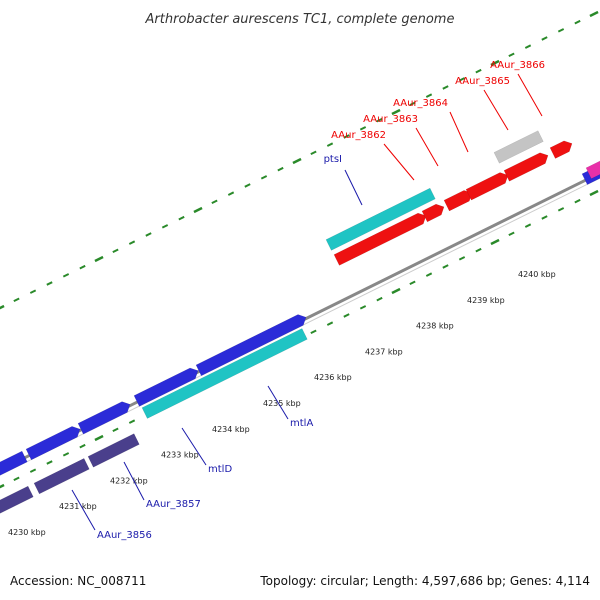 This screenshot has width=600, height=600. Describe the element at coordinates (27, 532) in the screenshot. I see `scale-label: 4230 kbp` at that location.